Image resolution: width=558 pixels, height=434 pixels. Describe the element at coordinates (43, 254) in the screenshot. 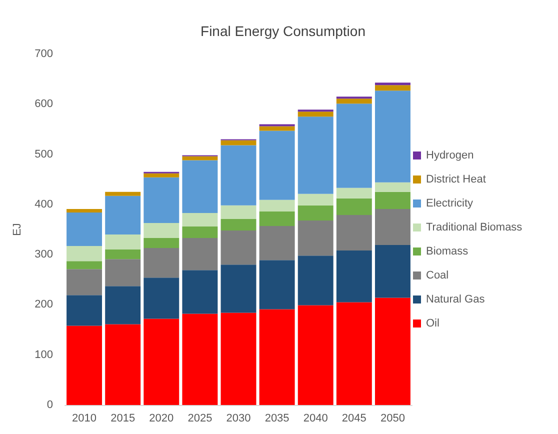

I see `y-tick-label: 300` at that location.